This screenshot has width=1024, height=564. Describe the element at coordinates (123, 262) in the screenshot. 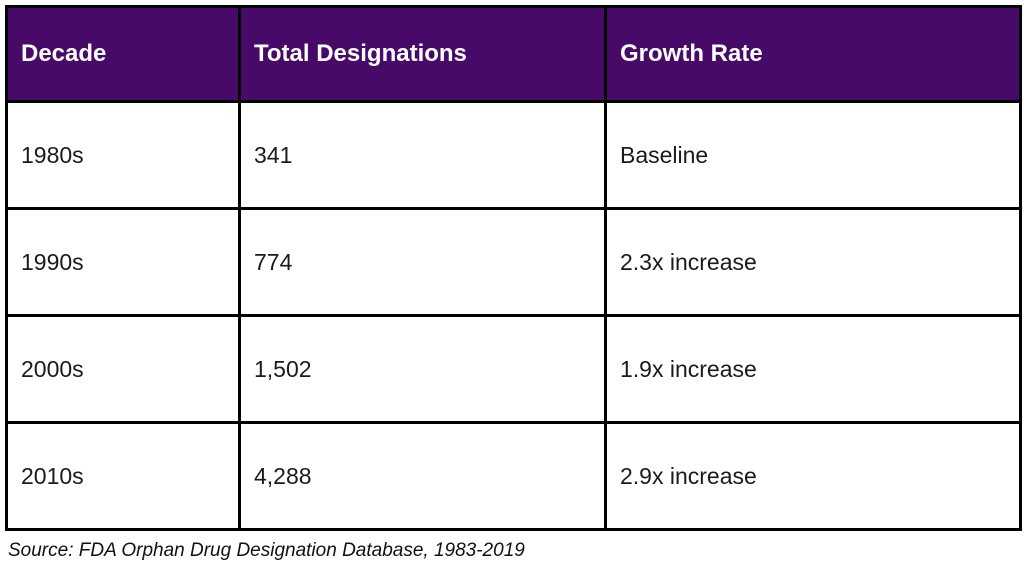

I see `table-cell-decade: 1990s` at that location.